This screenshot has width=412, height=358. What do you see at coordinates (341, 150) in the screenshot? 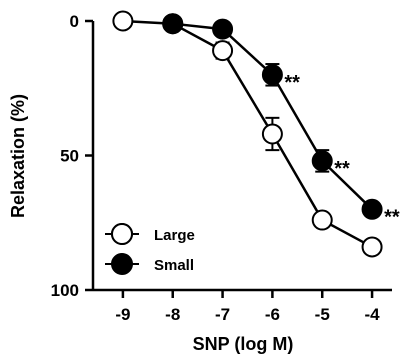
I see `significance-annotations: ** ** **` at bounding box center [341, 150].